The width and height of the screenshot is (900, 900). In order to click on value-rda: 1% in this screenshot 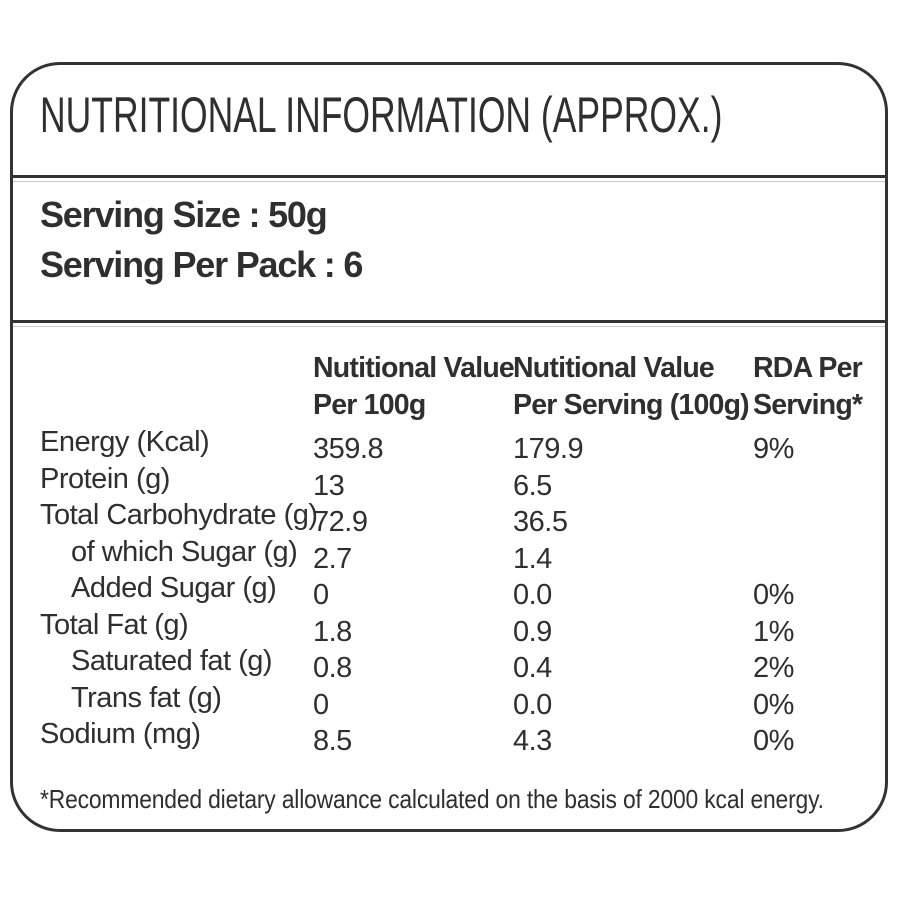, I will do `click(773, 631)`.